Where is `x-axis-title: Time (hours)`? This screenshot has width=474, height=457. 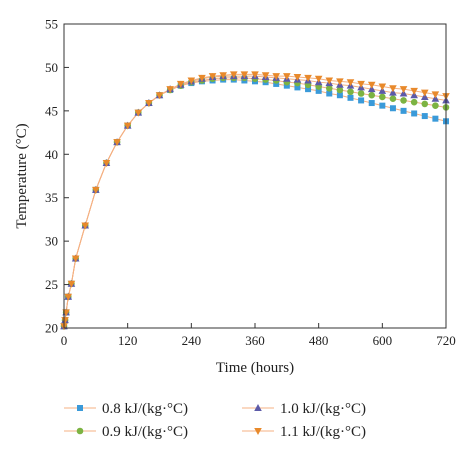
x-axis-title: Time (hours) is located at coordinates (255, 368).